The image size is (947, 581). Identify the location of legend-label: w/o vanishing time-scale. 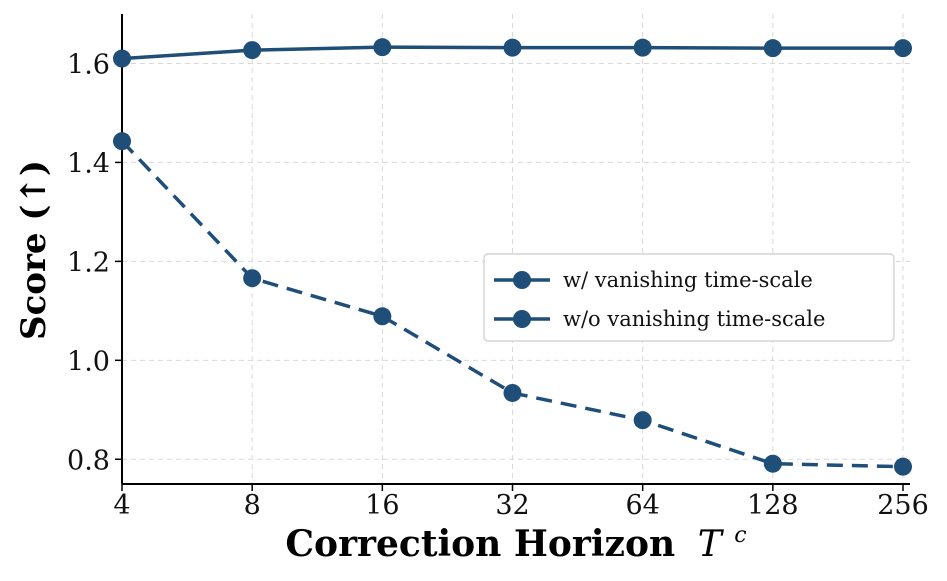
(694, 319).